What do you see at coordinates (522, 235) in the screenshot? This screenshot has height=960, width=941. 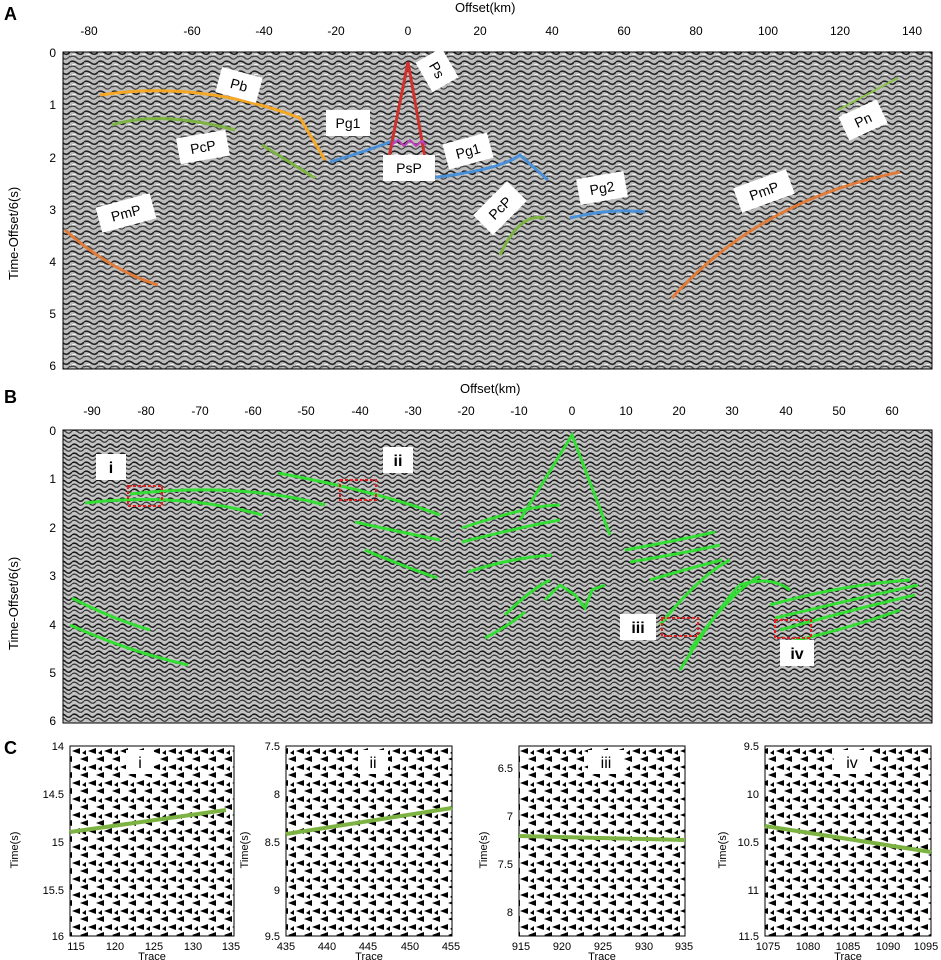 I see `pcp-curve-right` at bounding box center [522, 235].